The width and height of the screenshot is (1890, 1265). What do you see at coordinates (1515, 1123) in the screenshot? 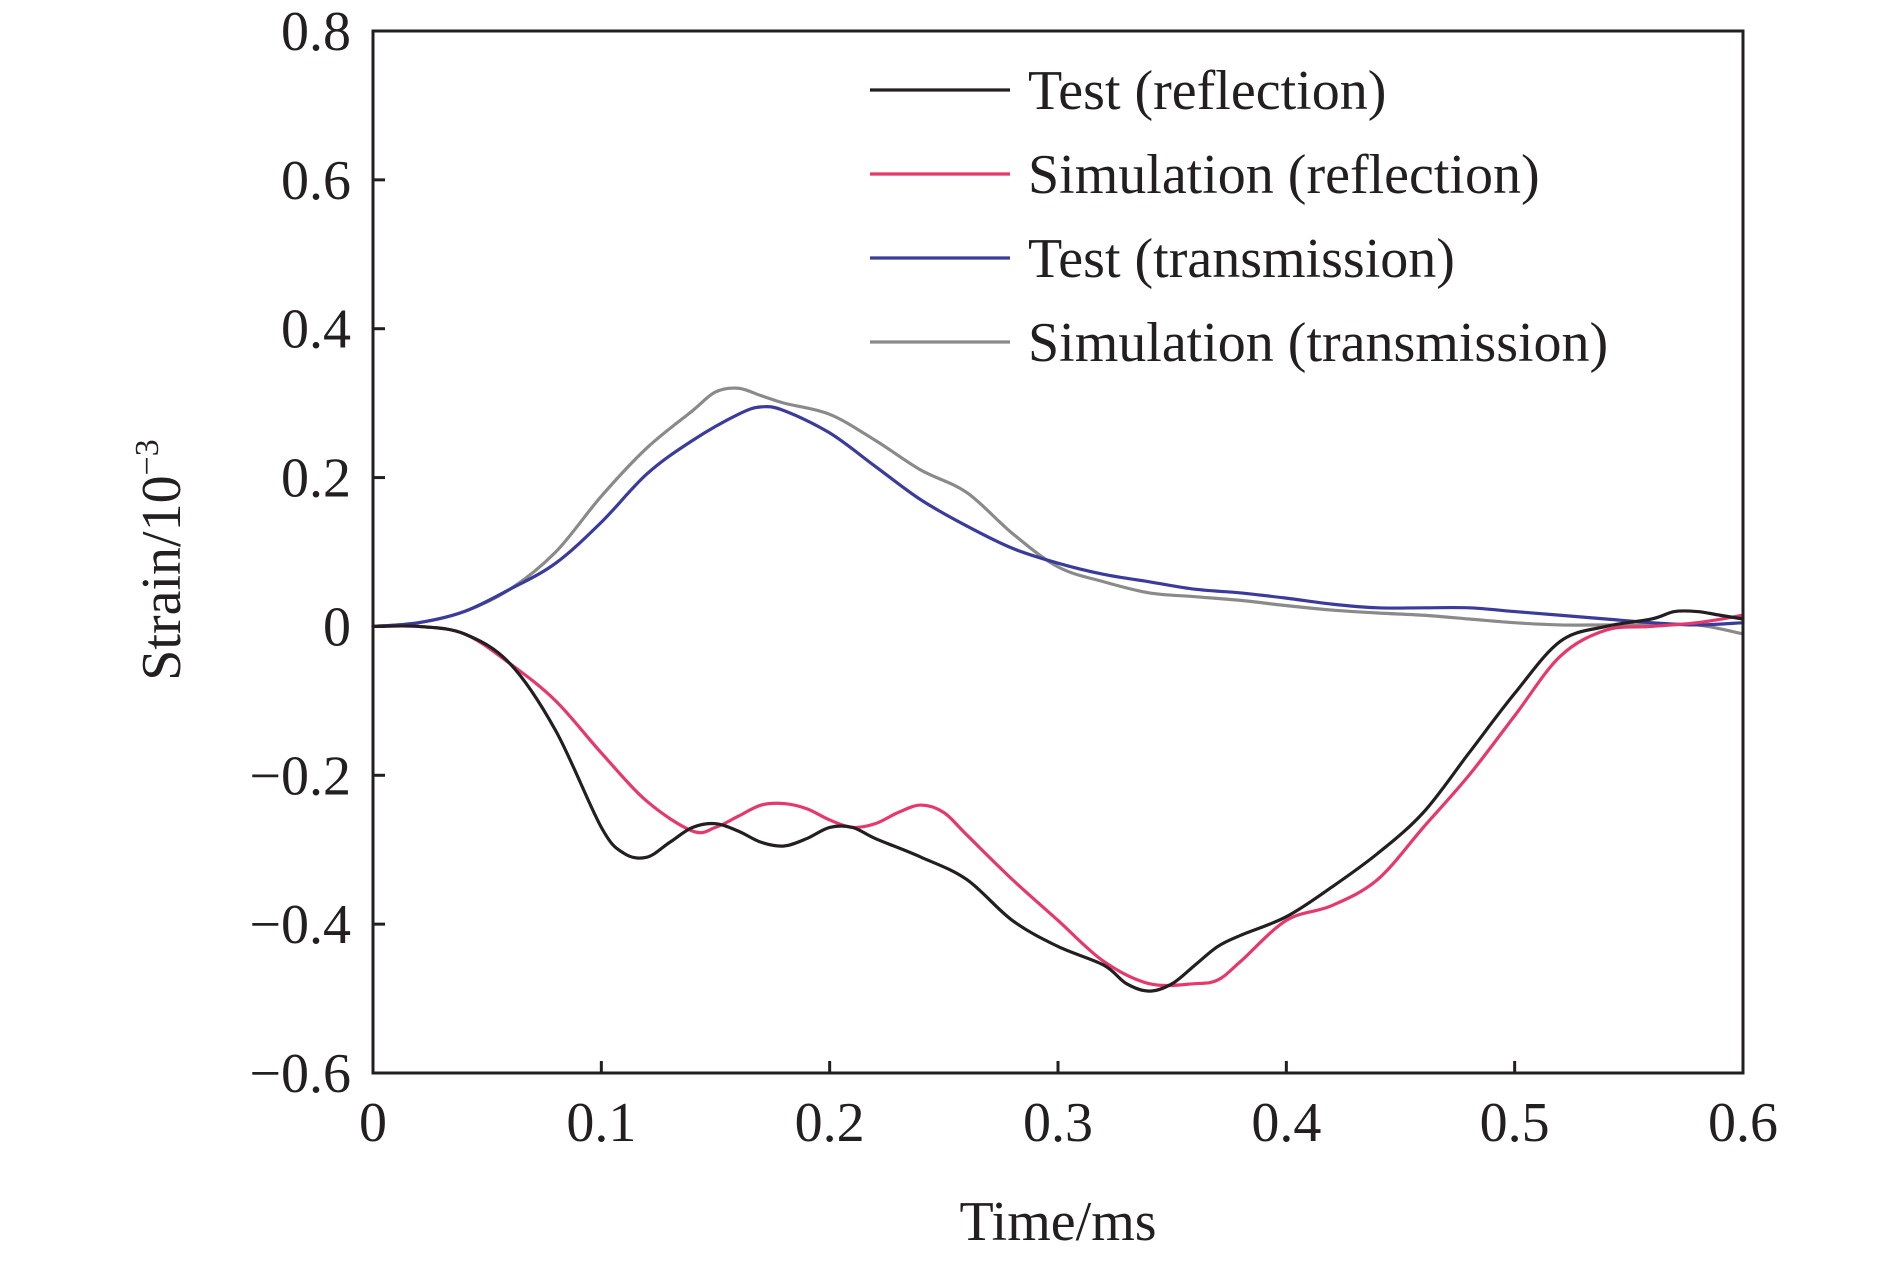
I see `x-tick-label: 0.5` at bounding box center [1515, 1123].